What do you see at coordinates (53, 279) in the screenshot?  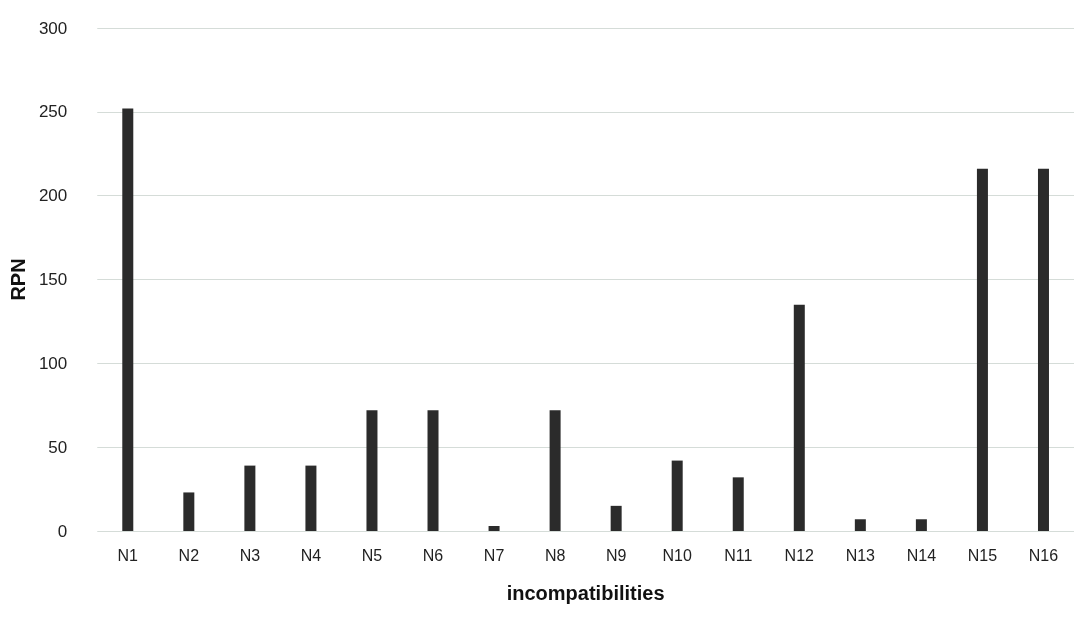 I see `y-tick-label: 150` at bounding box center [53, 279].